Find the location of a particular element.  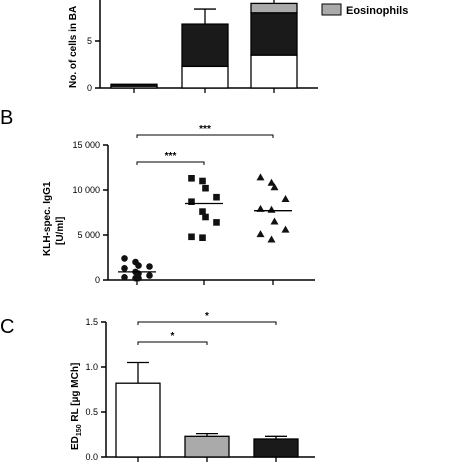

panel-a-bars is located at coordinates (204, 46).